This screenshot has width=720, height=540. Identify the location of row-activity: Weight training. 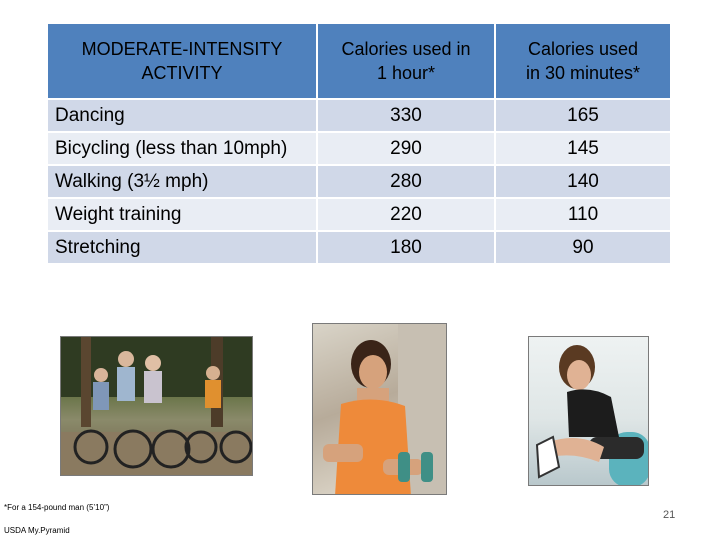
(182, 214).